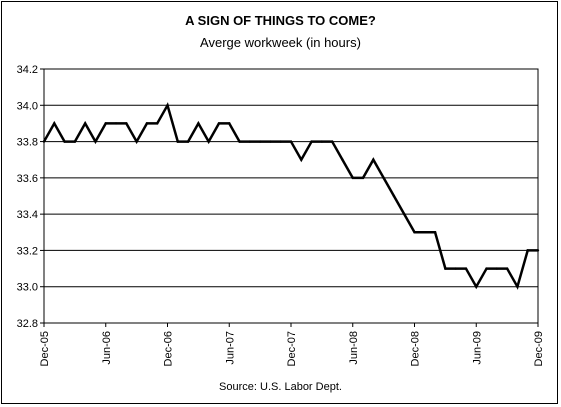 The width and height of the screenshot is (561, 407). What do you see at coordinates (280, 20) in the screenshot?
I see `chart-title: A SIGN OF THINGS TO COME?` at bounding box center [280, 20].